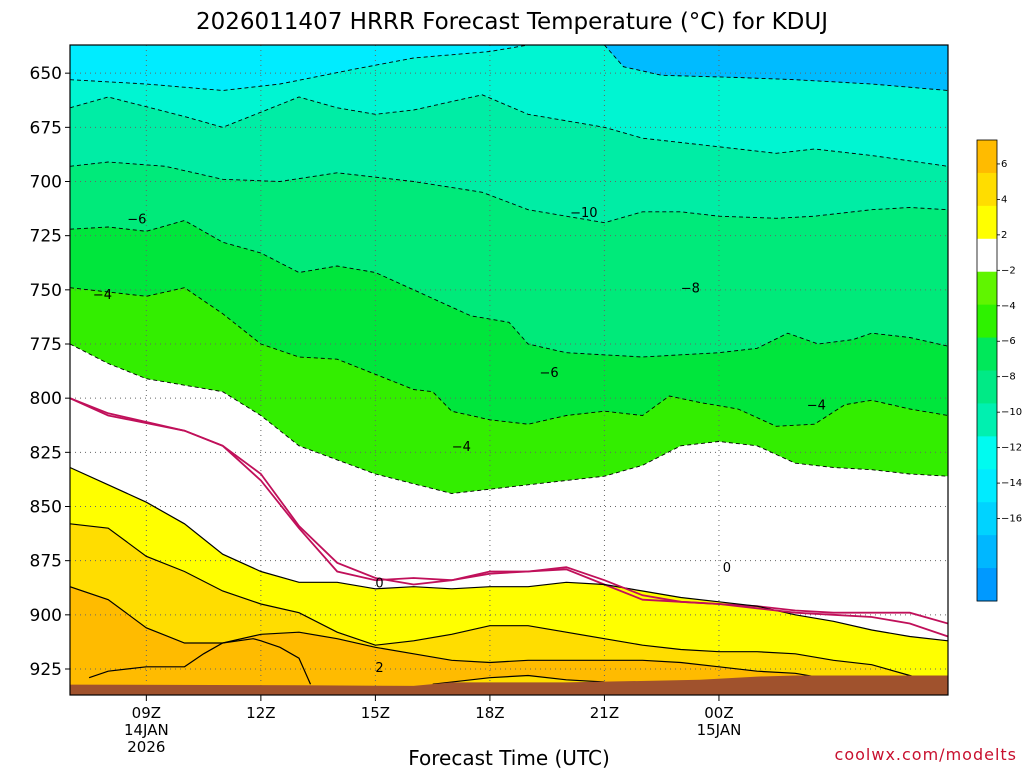 The image size is (1024, 768). What do you see at coordinates (1004, 164) in the screenshot?
I see `colorbar-label-0: 6` at bounding box center [1004, 164].